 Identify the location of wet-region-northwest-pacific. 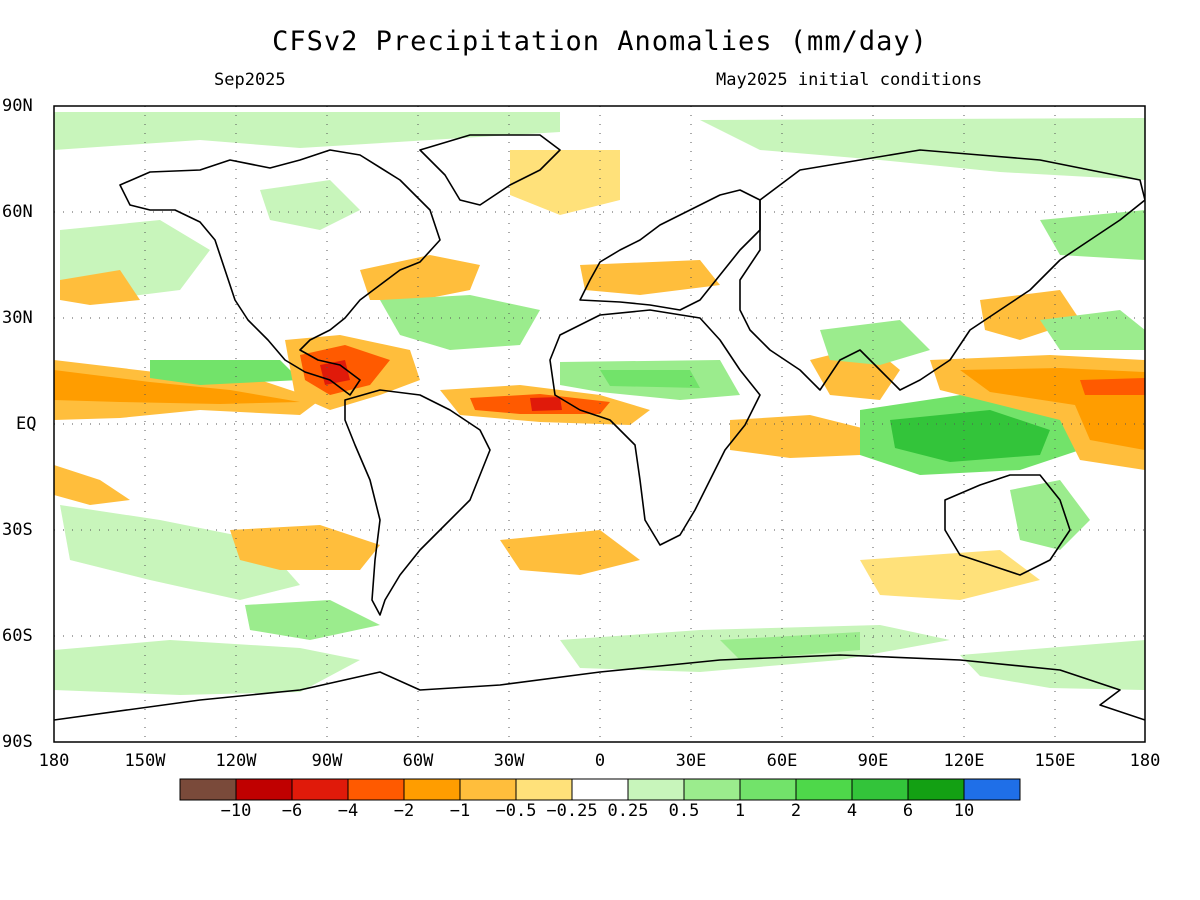
(1092, 330).